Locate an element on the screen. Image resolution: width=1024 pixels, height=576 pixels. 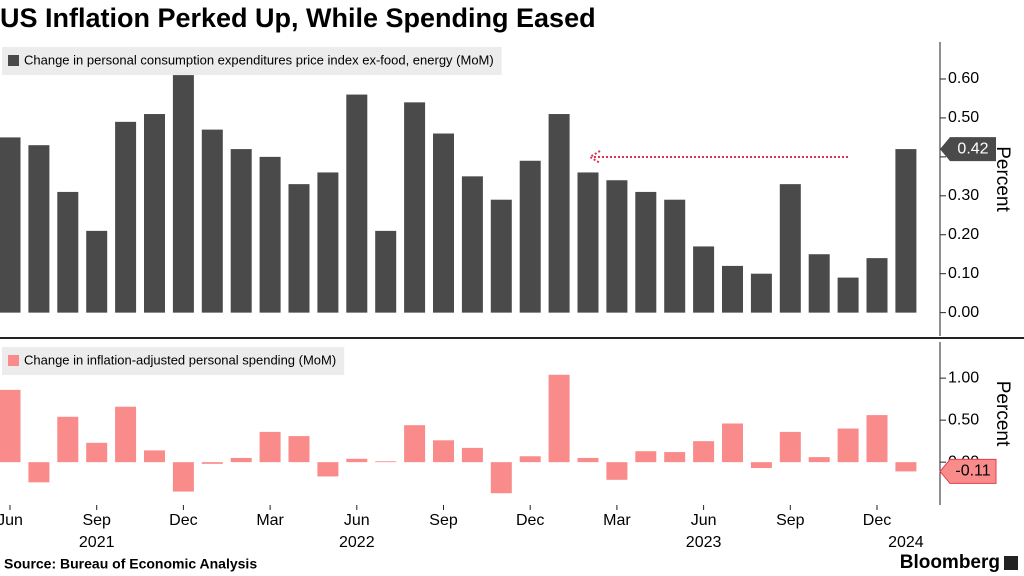
last-value-label: 0.42 is located at coordinates (972, 148).